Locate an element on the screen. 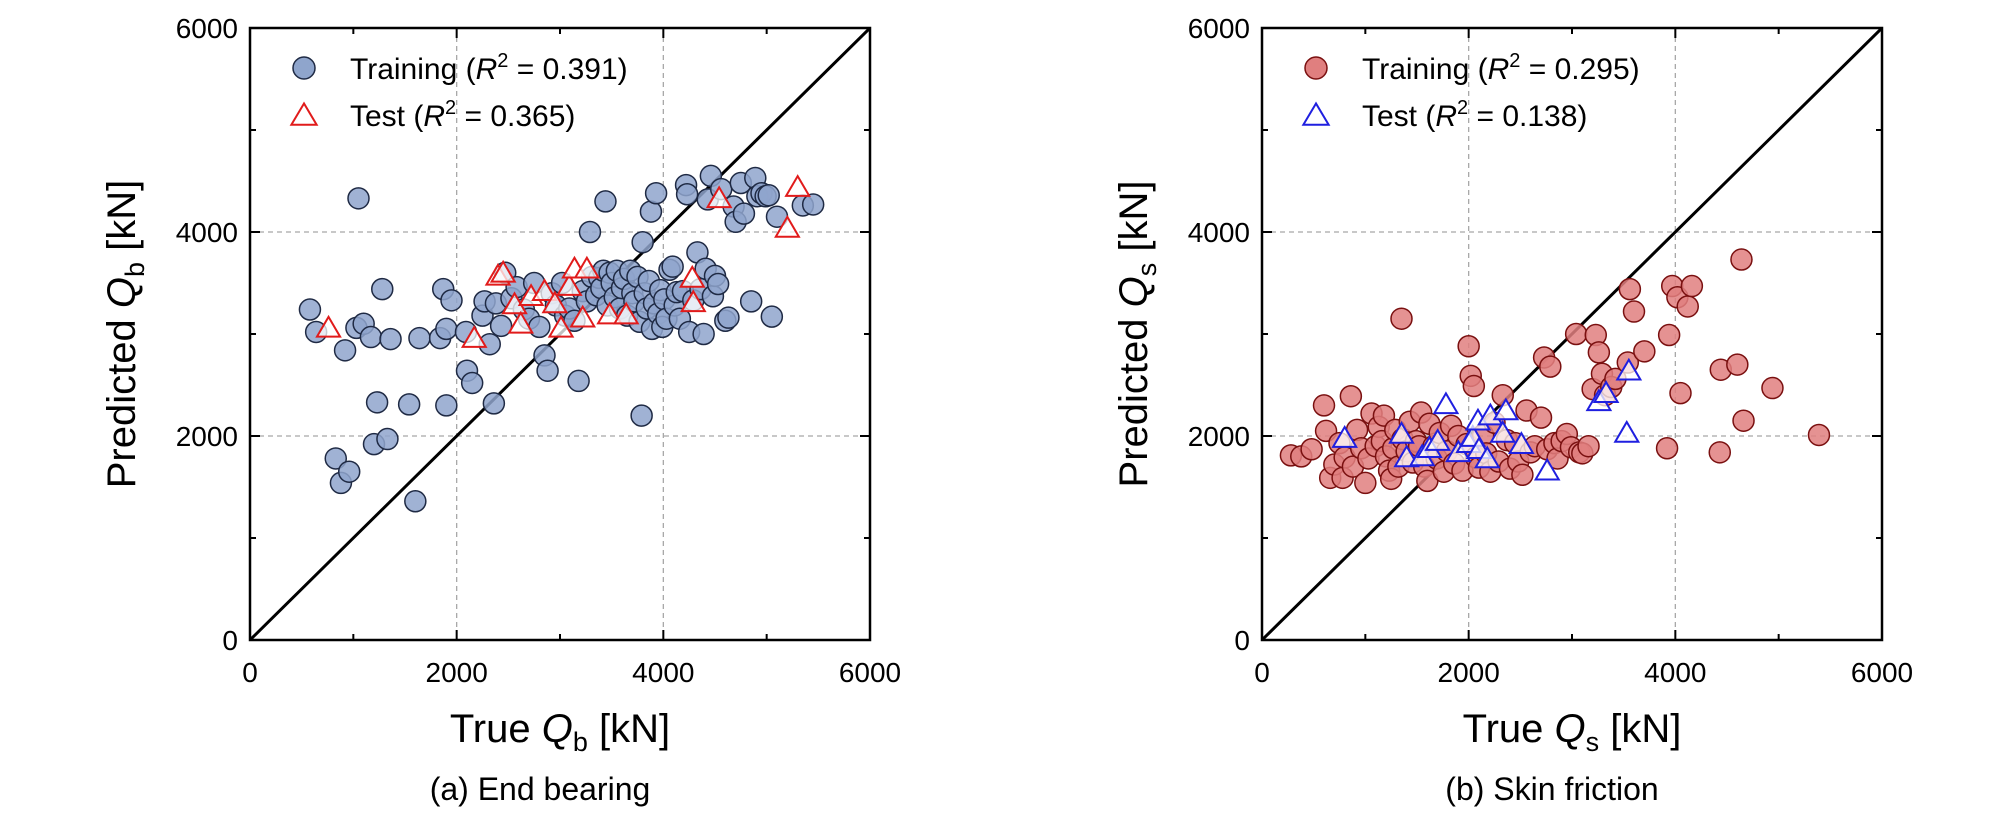 The width and height of the screenshot is (2008, 813). chart-0-ytick-label-0: 0 is located at coordinates (230, 640).